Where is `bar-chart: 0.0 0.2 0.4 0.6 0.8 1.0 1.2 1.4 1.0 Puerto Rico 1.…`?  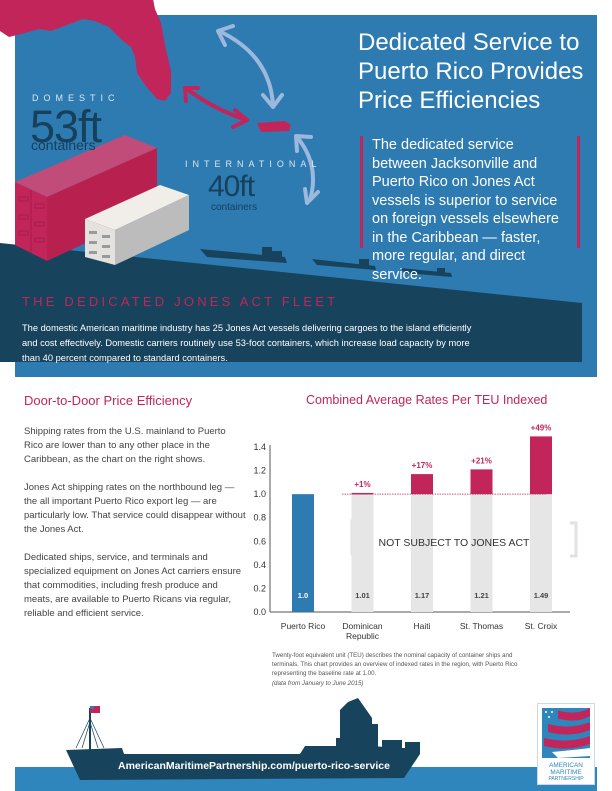
bar-chart: 0.0 0.2 0.4 0.6 0.8 1.0 1.2 1.4 1.0 Puerto Rico 1.… is located at coordinates (415, 532).